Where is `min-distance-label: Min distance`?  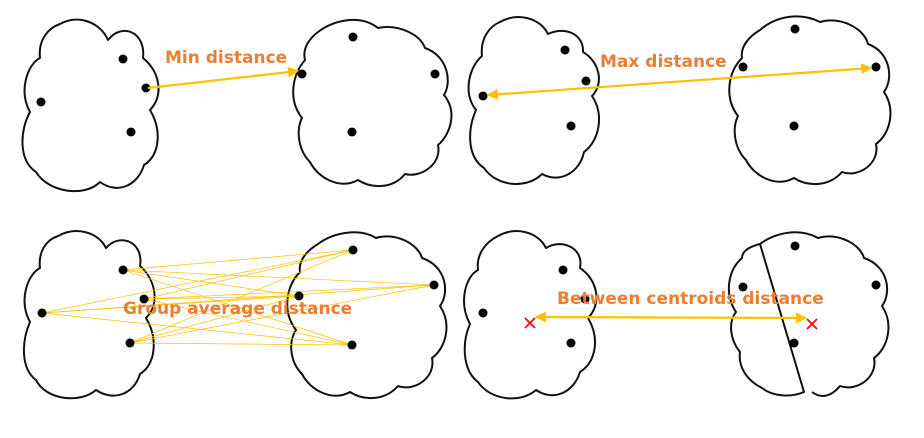 min-distance-label: Min distance is located at coordinates (226, 58).